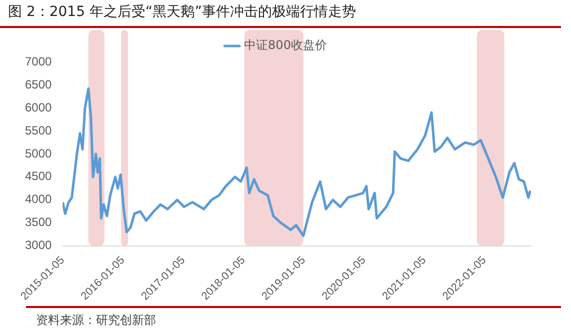 Image resolution: width=571 pixels, height=336 pixels. What do you see at coordinates (38, 199) in the screenshot?
I see `y-tick-label: 4000` at bounding box center [38, 199].